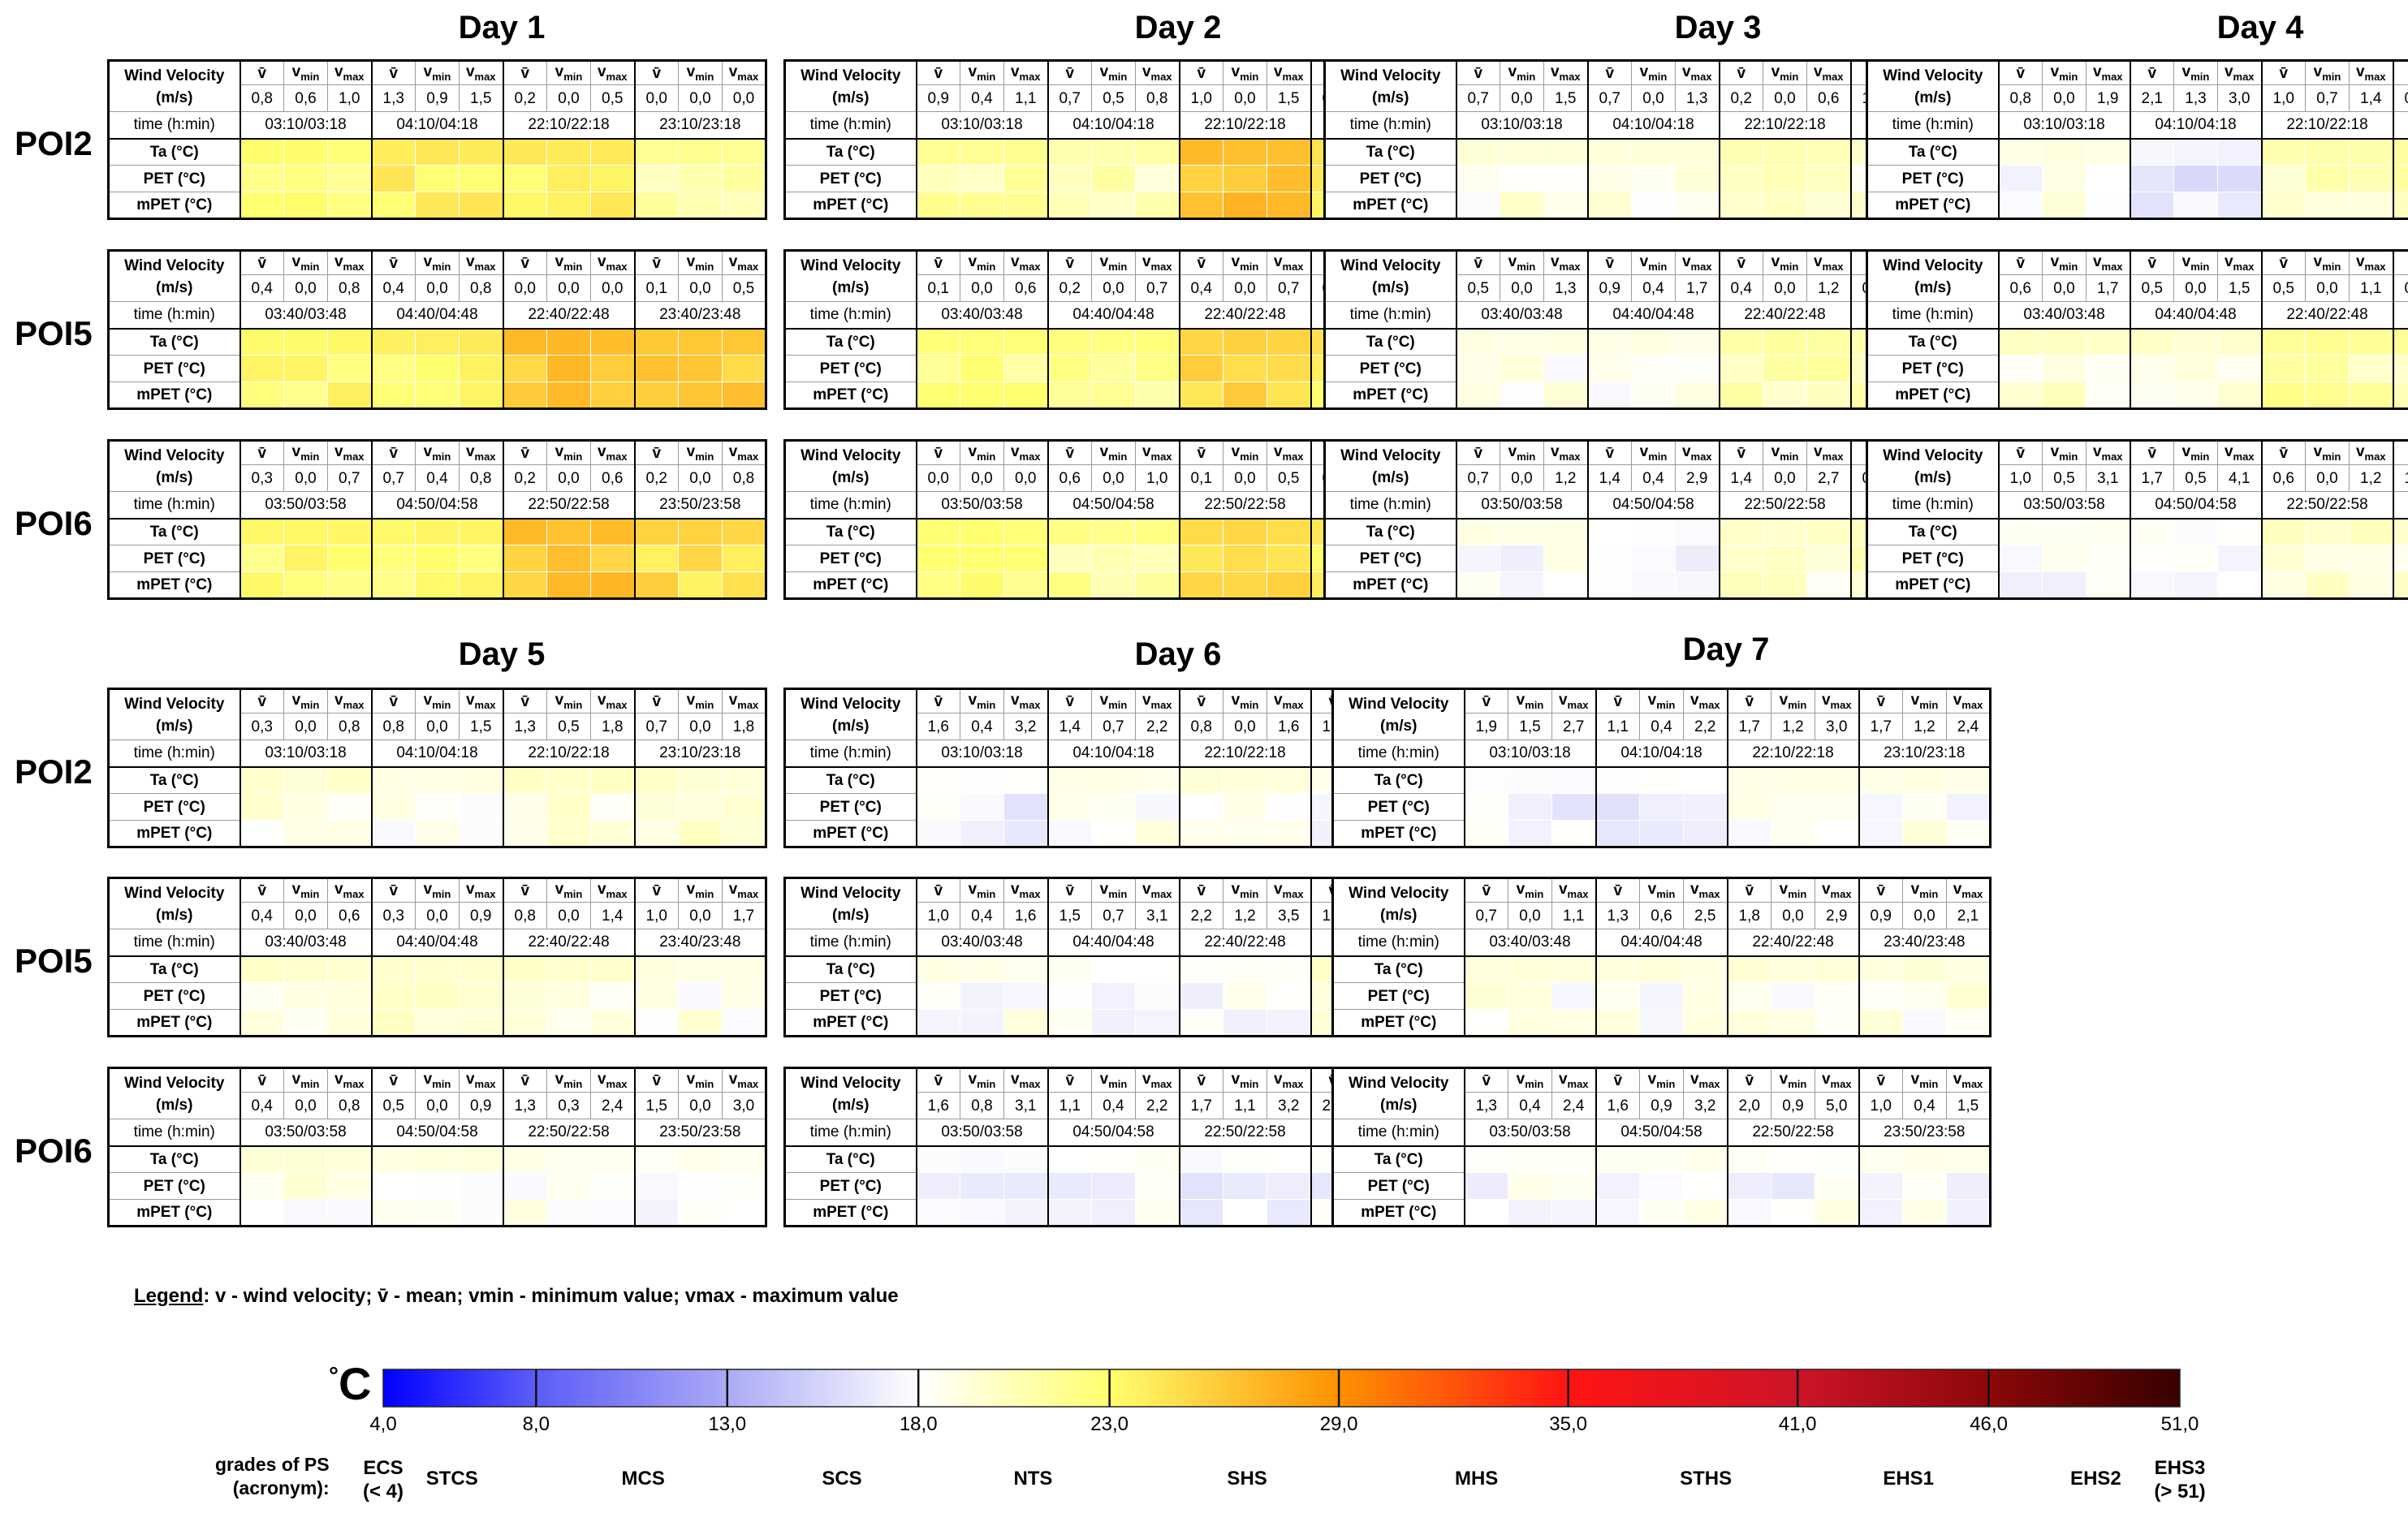 This screenshot has width=2408, height=1522. What do you see at coordinates (1485, 726) in the screenshot?
I see `wind-value: 1,9` at bounding box center [1485, 726].